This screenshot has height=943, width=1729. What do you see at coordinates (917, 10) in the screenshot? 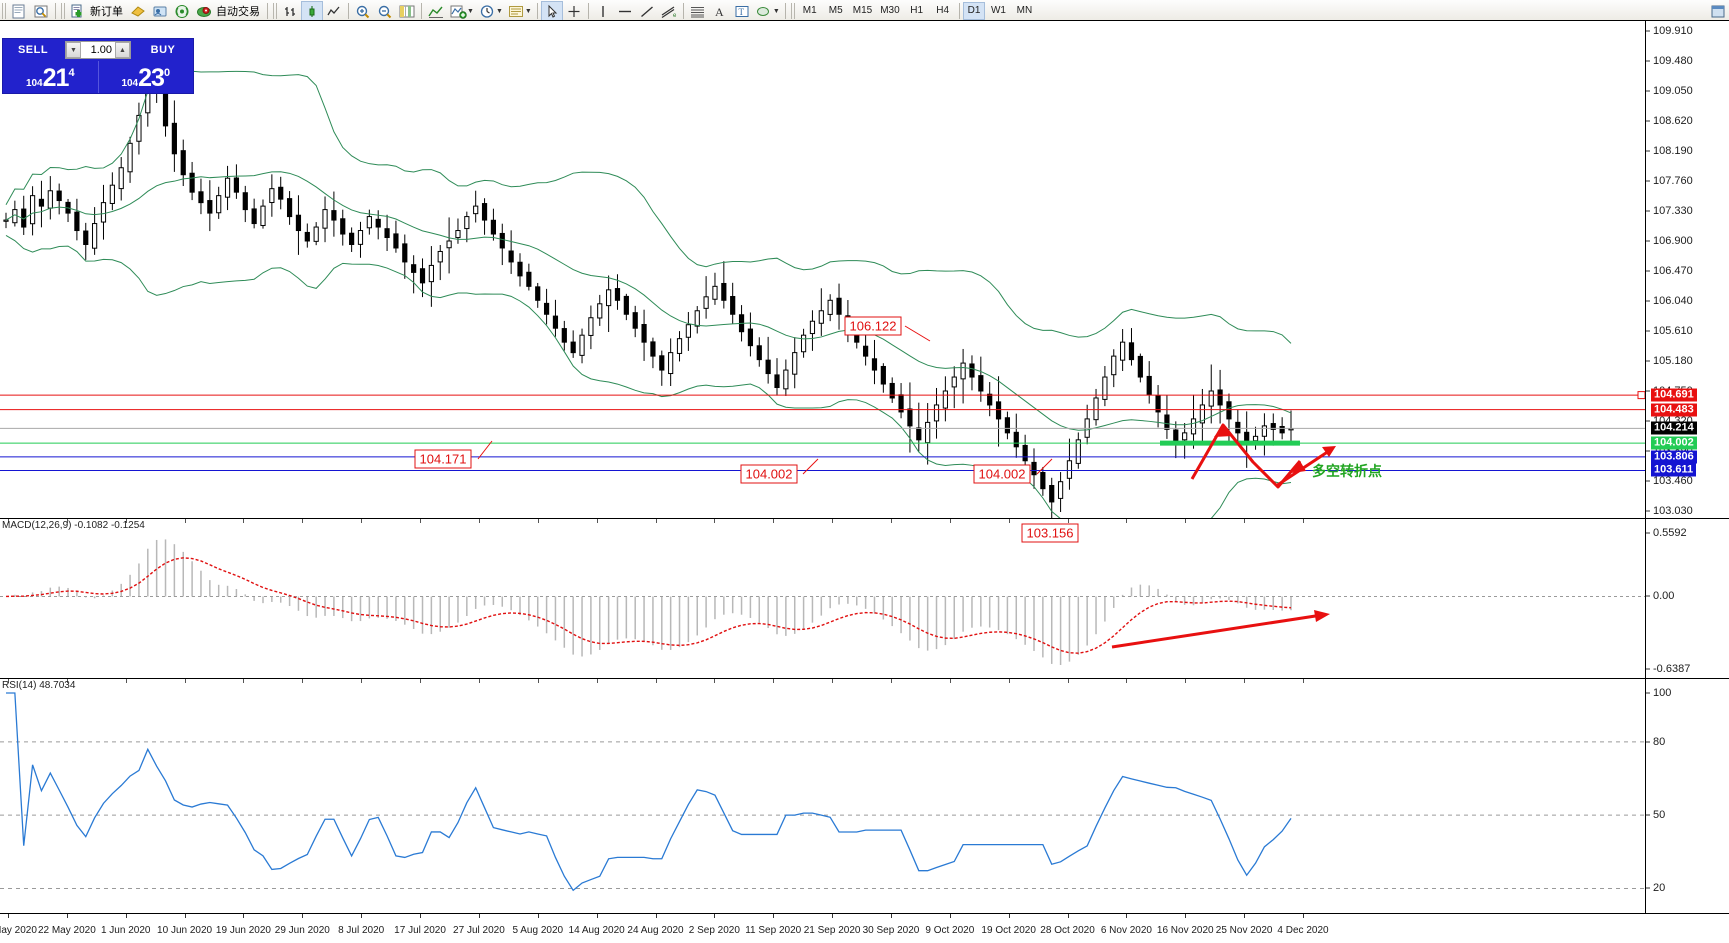
I see `timeframe-h1: H1` at bounding box center [917, 10].